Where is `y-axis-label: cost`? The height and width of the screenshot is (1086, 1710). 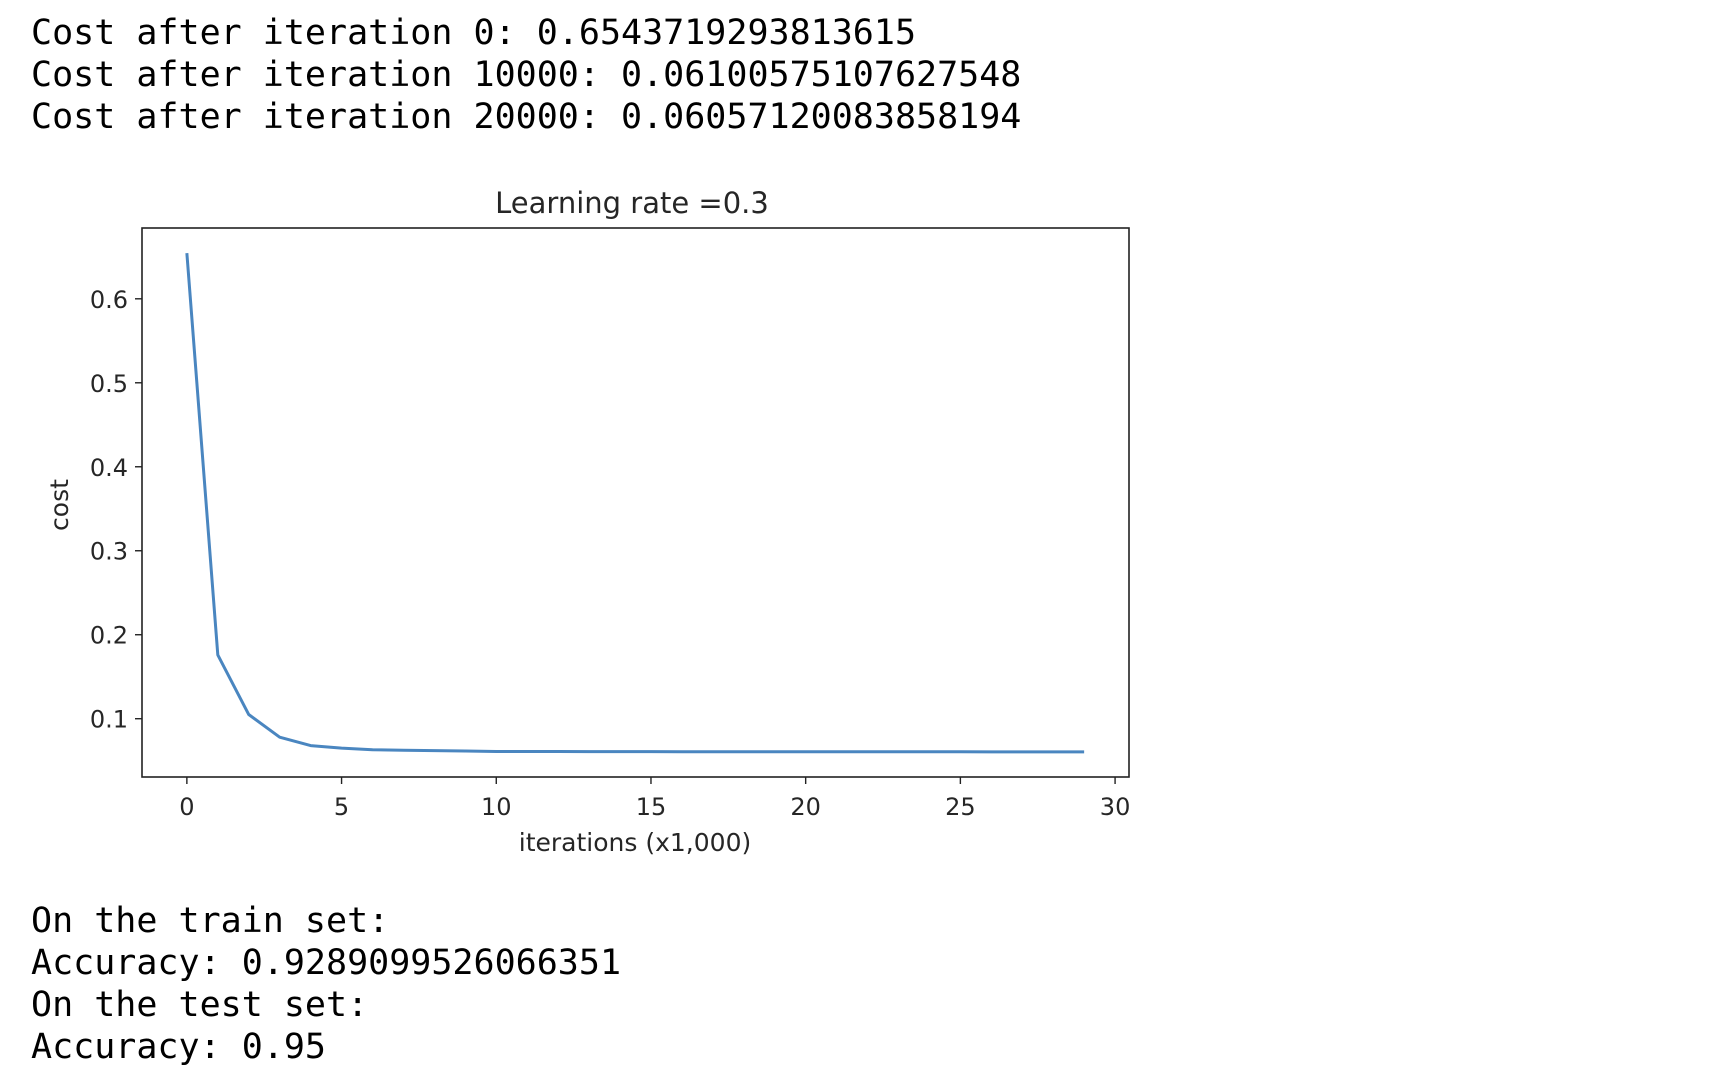 y-axis-label: cost is located at coordinates (59, 505).